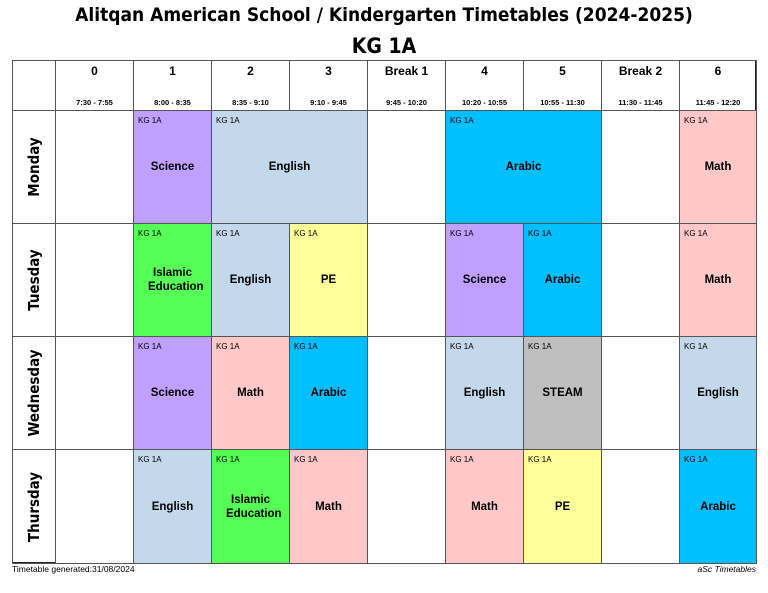 The image size is (768, 593). What do you see at coordinates (484, 85) in the screenshot?
I see `period-header: 4 10:20 - 10:55` at bounding box center [484, 85].